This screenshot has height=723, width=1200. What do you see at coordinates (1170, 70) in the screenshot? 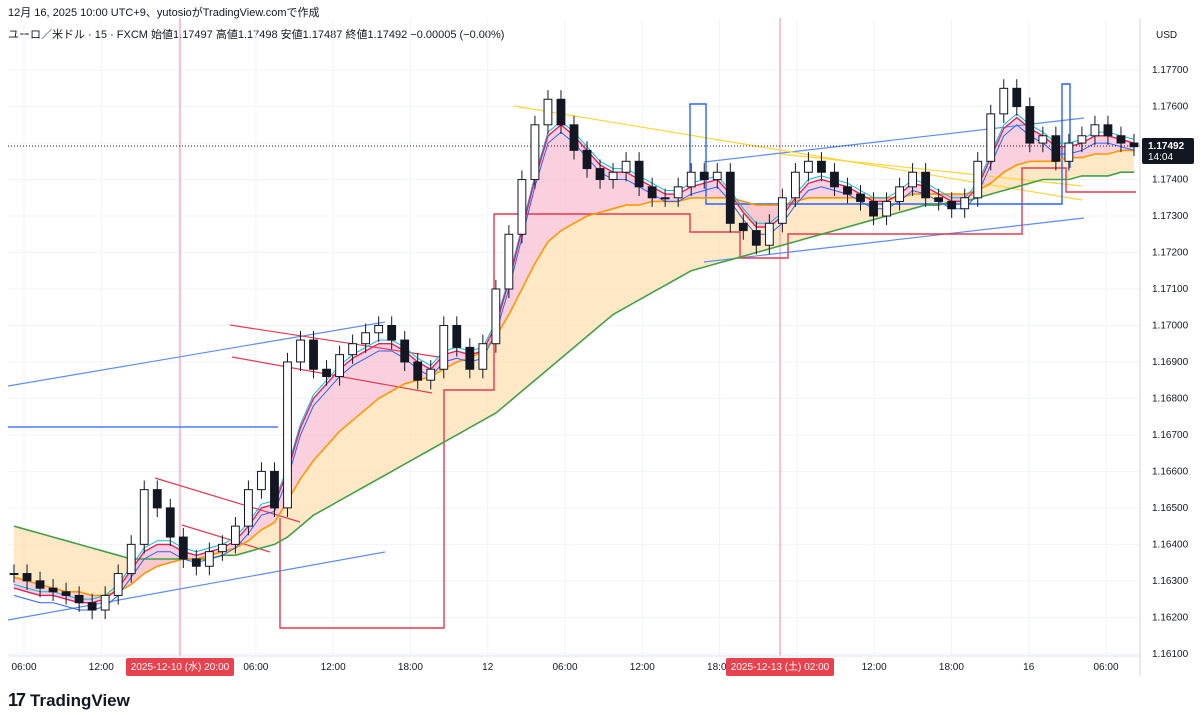
I see `price-tick-label: 1.17700` at bounding box center [1170, 70].